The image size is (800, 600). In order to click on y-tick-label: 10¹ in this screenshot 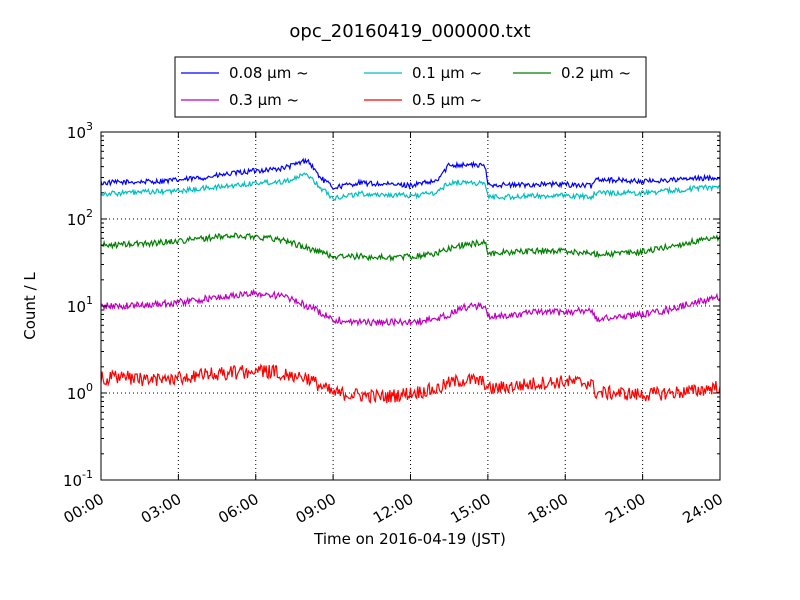, I will do `click(80, 305)`.